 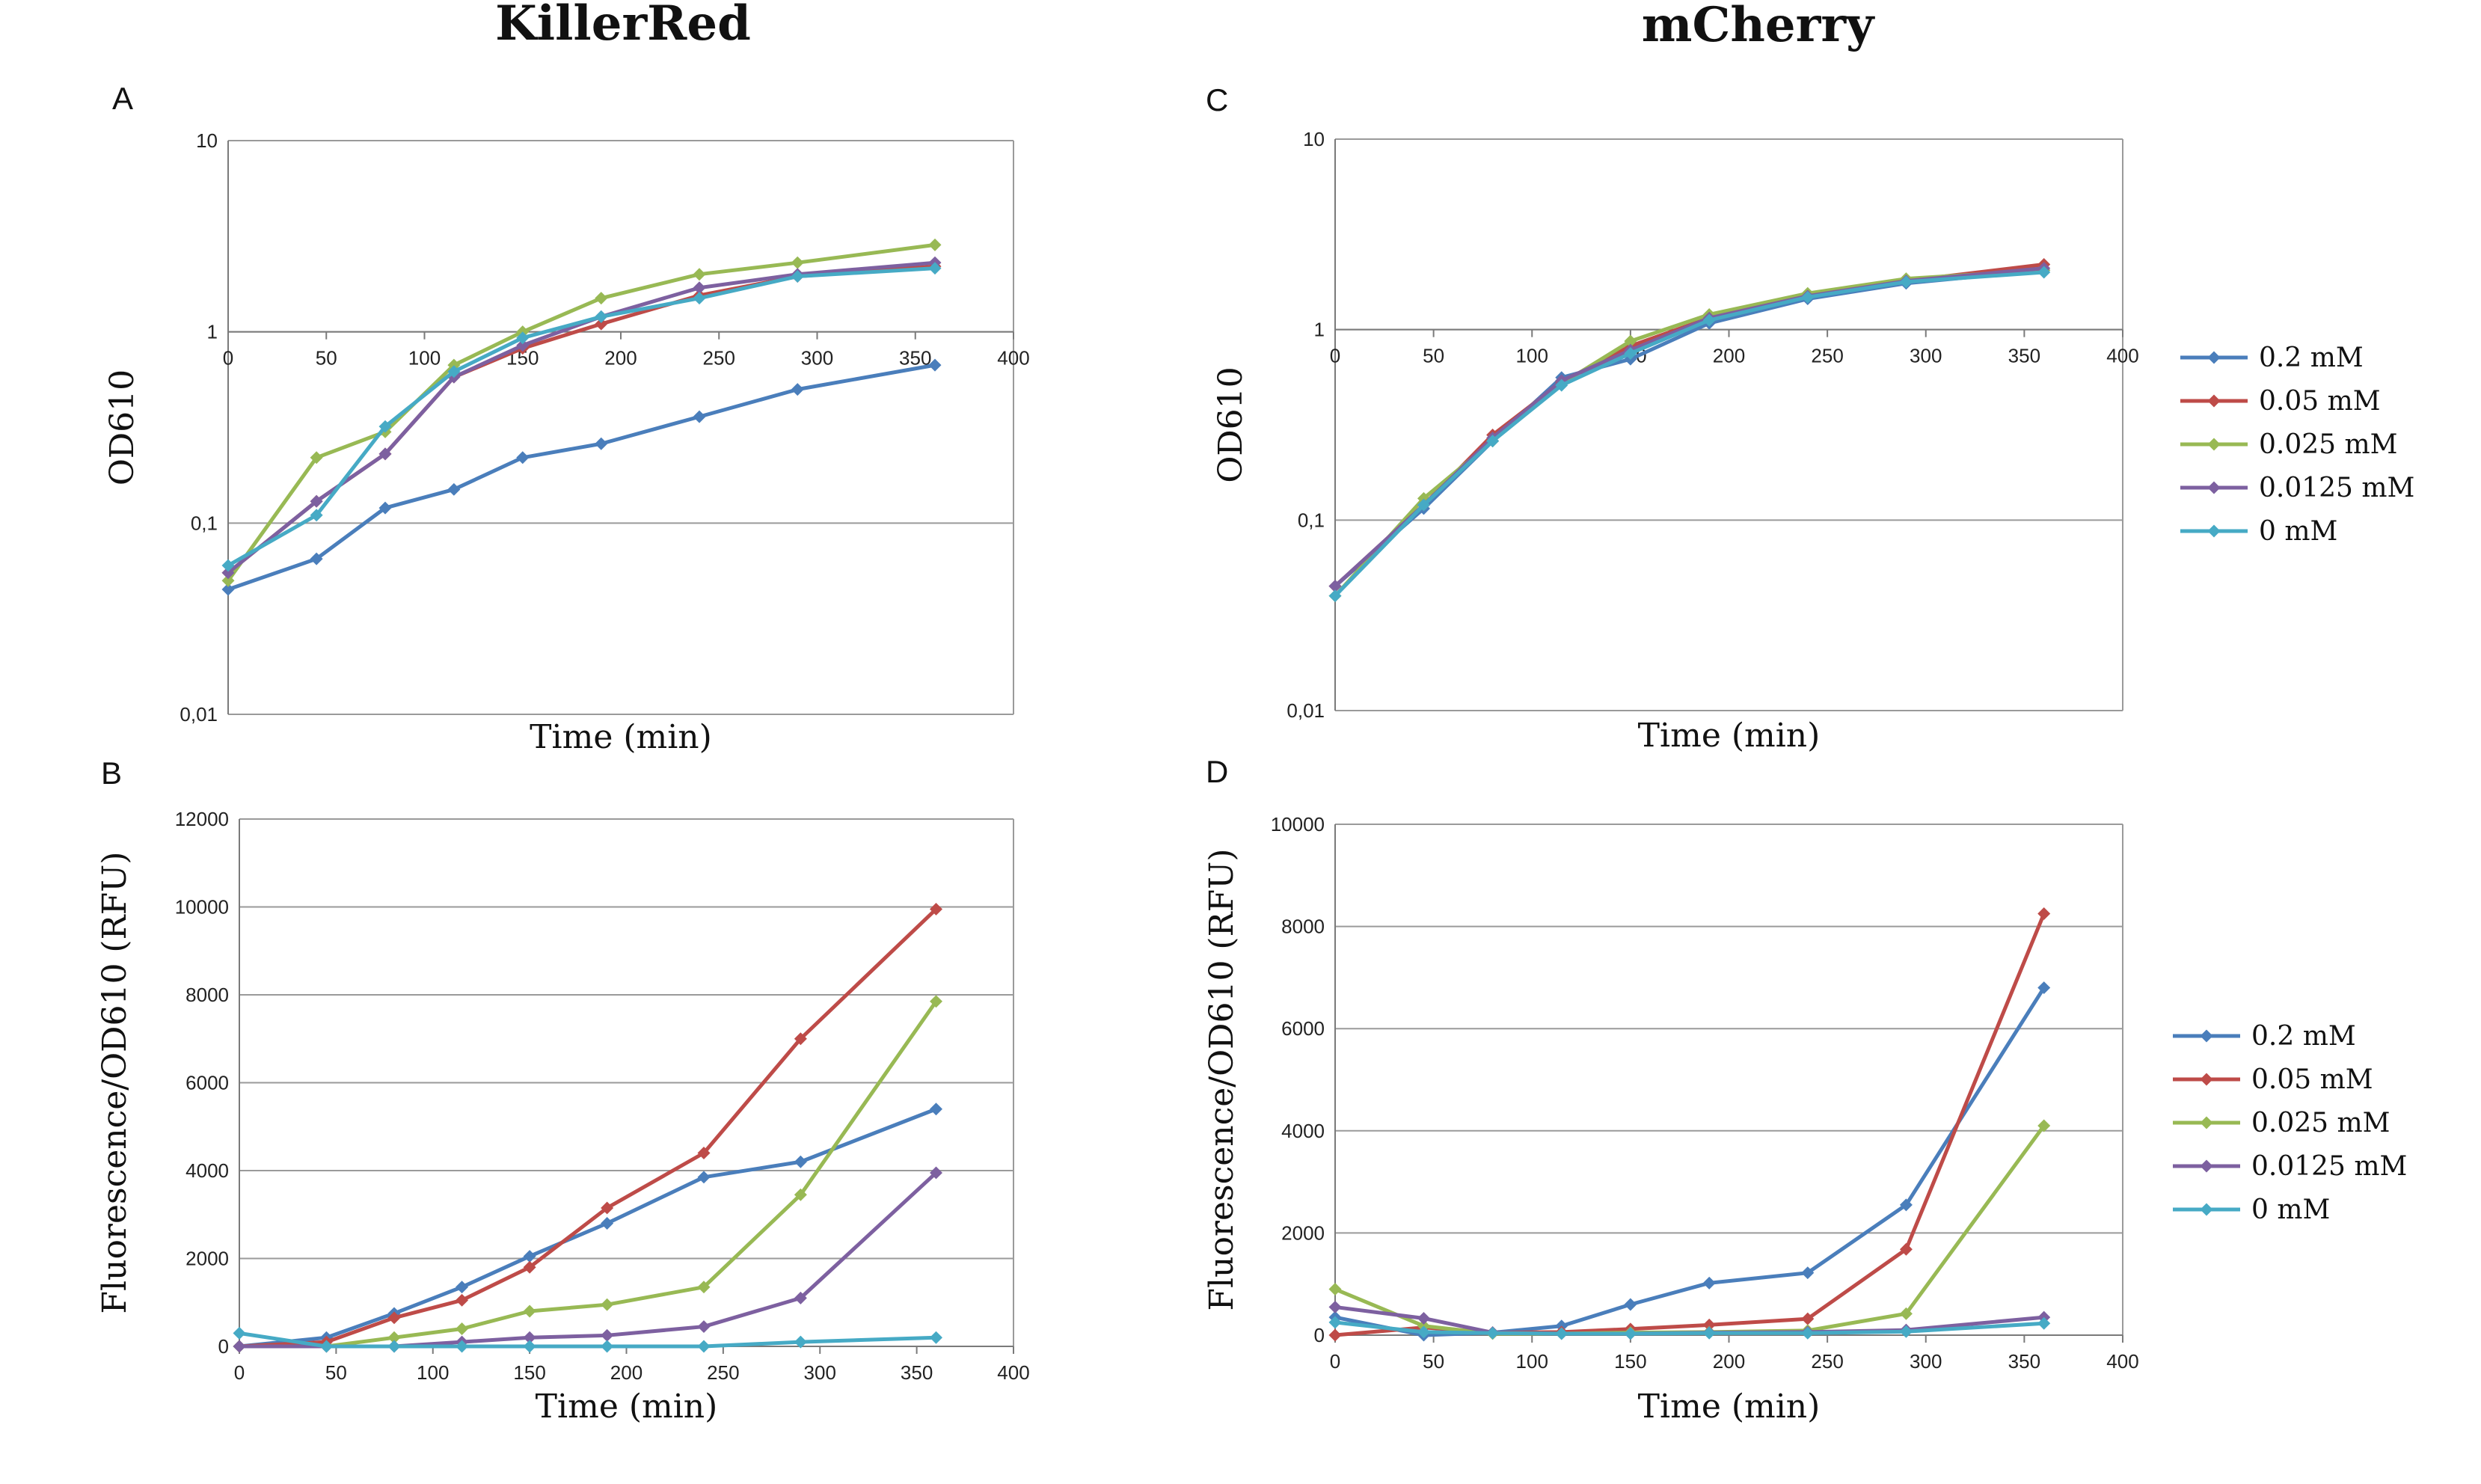 I want to click on panel-letter-b: B, so click(x=112, y=773).